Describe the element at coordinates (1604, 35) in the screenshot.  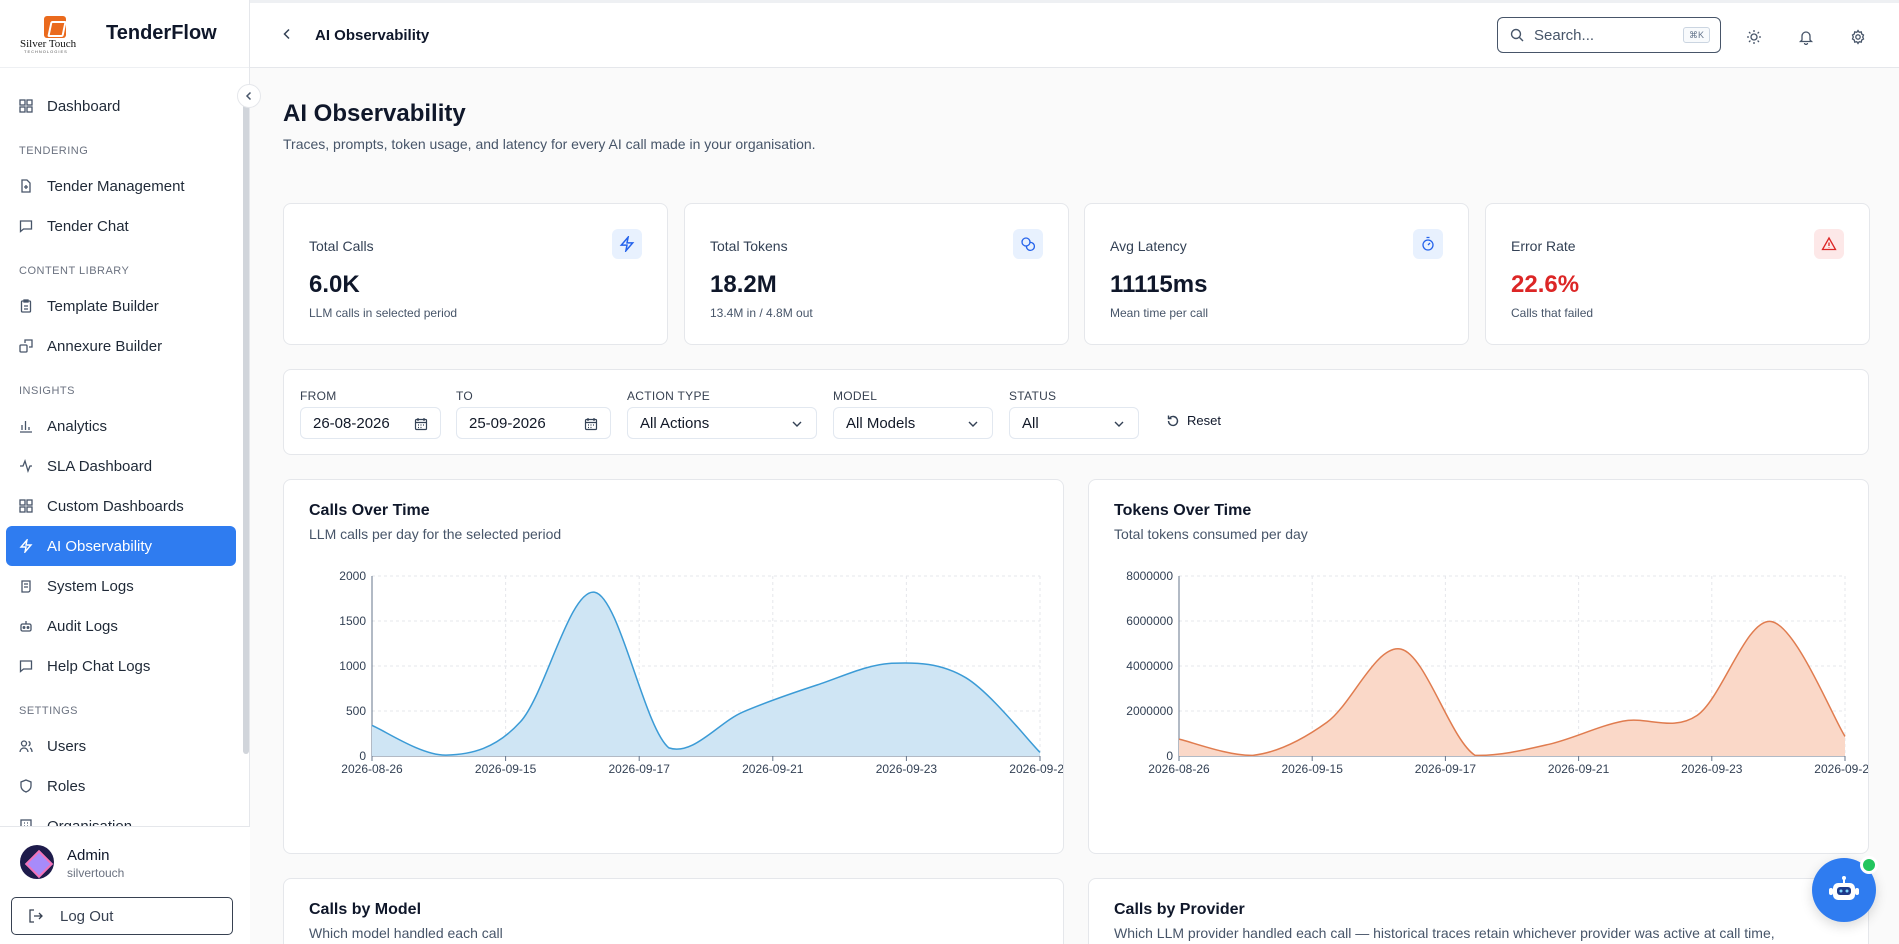
I see `search-input` at that location.